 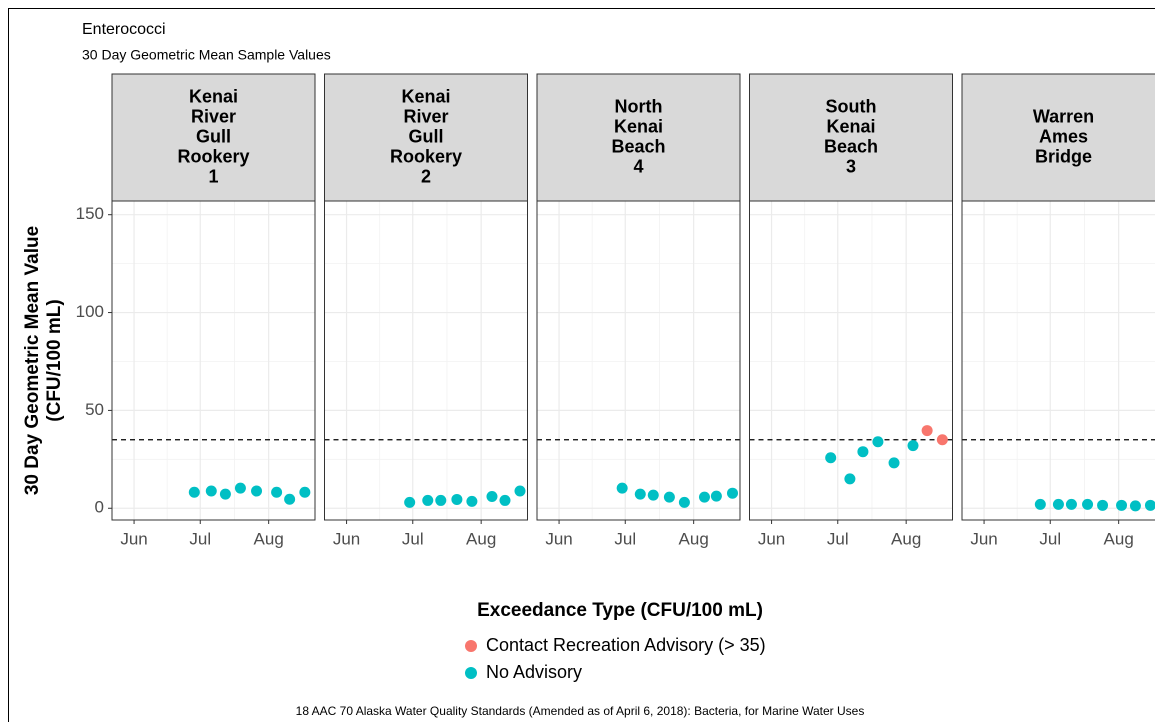 What do you see at coordinates (638, 166) in the screenshot?
I see `facet-label: 4` at bounding box center [638, 166].